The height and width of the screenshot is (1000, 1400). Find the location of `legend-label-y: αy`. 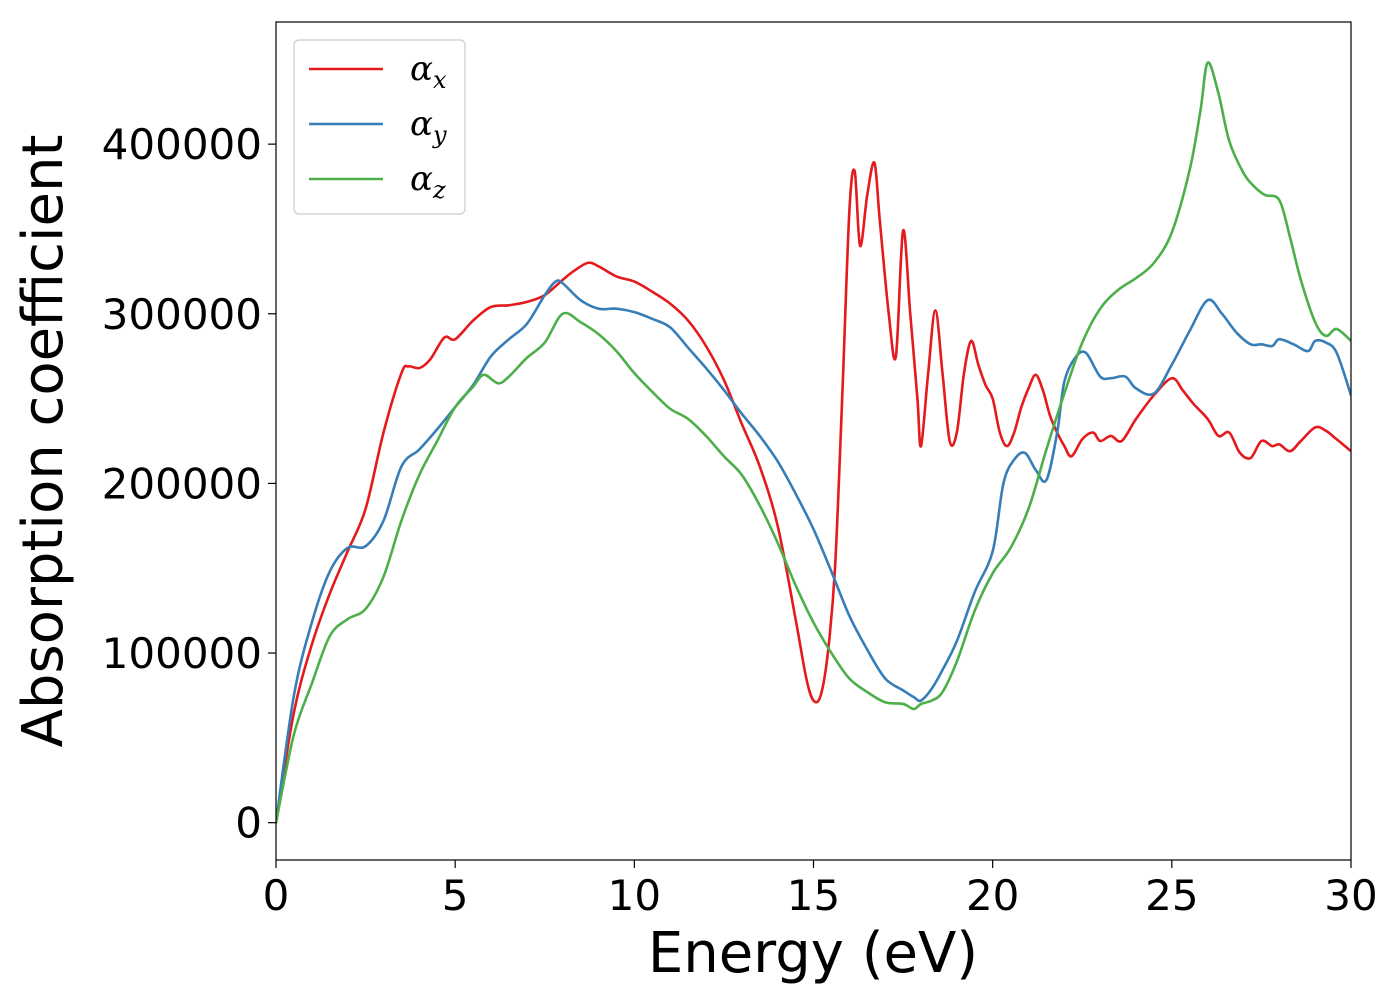

legend-label-y: αy is located at coordinates (428, 126).